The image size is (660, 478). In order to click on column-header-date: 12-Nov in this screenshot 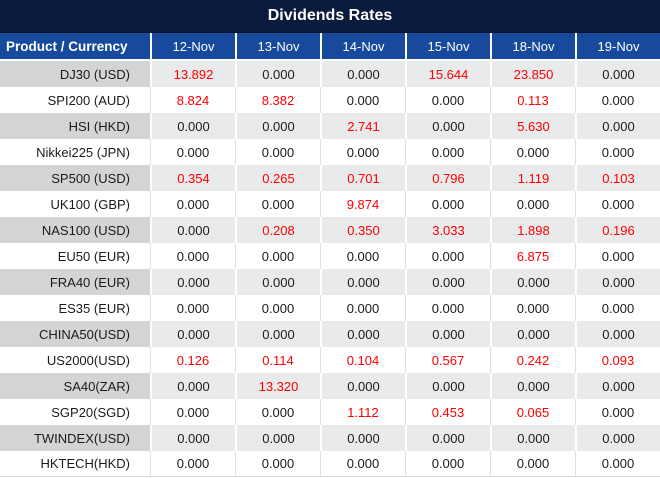, I will do `click(192, 47)`.